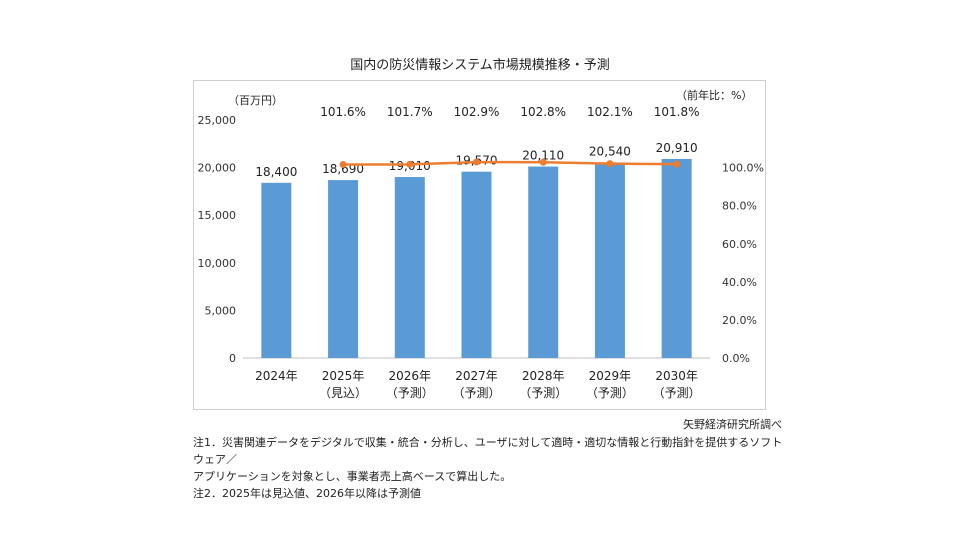 The image size is (960, 540). What do you see at coordinates (739, 282) in the screenshot?
I see `right-tick-label: 40.0%` at bounding box center [739, 282].